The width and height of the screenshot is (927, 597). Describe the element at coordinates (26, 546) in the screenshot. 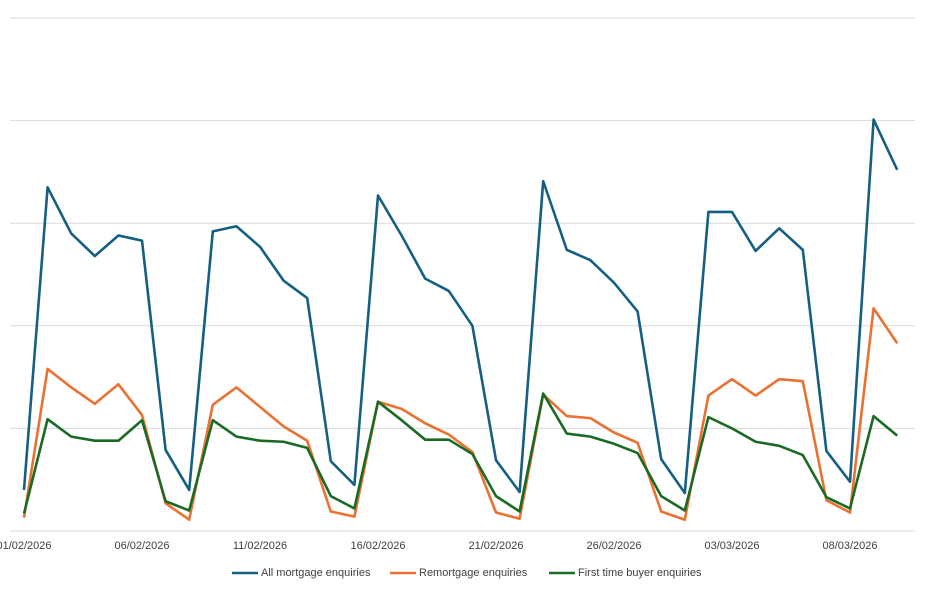

I see `x-tick-label: 01/02/2026` at that location.